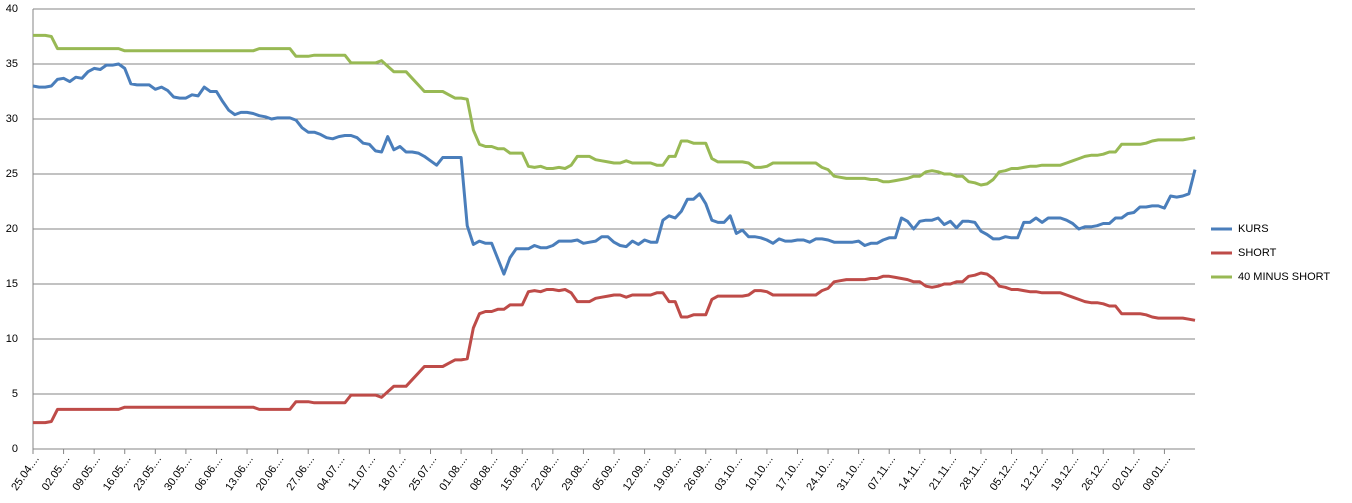 This screenshot has height=503, width=1352. Describe the element at coordinates (12, 64) in the screenshot. I see `y-tick-label: 35` at that location.